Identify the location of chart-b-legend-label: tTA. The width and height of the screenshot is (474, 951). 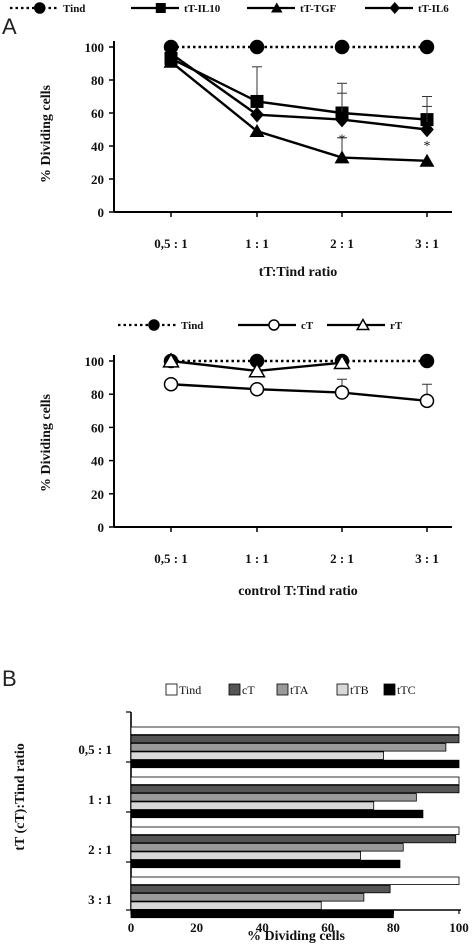
(299, 690).